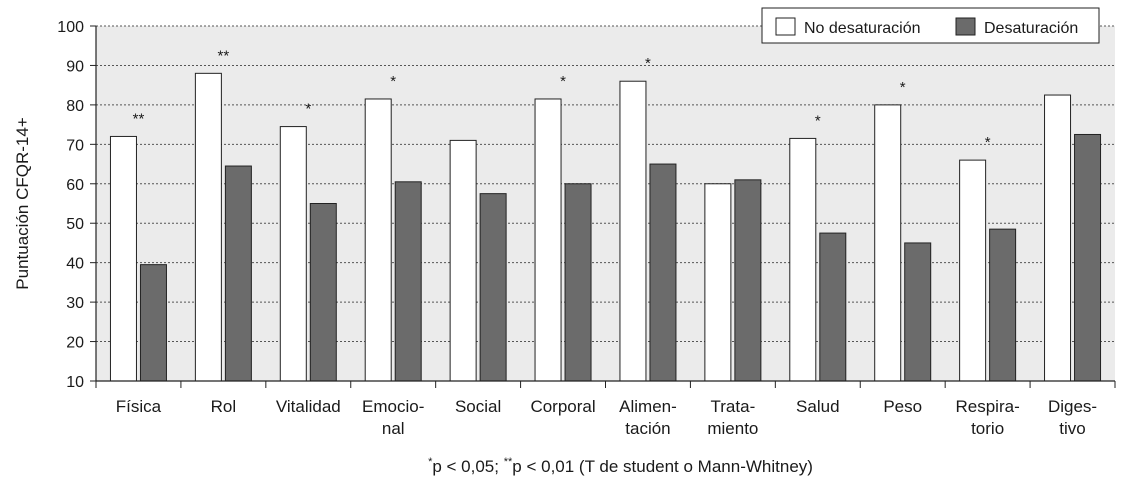 The image size is (1124, 479). I want to click on bar-no-desaturacion-social, so click(463, 260).